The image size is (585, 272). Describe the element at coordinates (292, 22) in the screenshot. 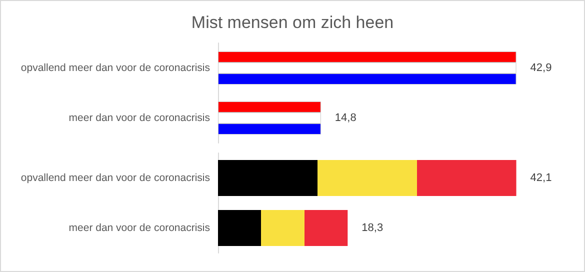

I see `chart-title: Mist mensen om zich heen` at that location.